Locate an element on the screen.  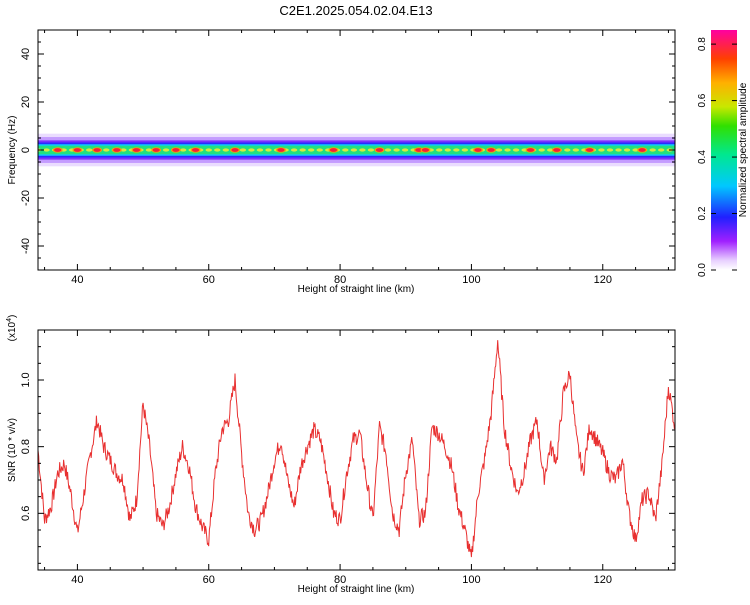
snr-y-tick-label: 0.6 is located at coordinates (26, 513).